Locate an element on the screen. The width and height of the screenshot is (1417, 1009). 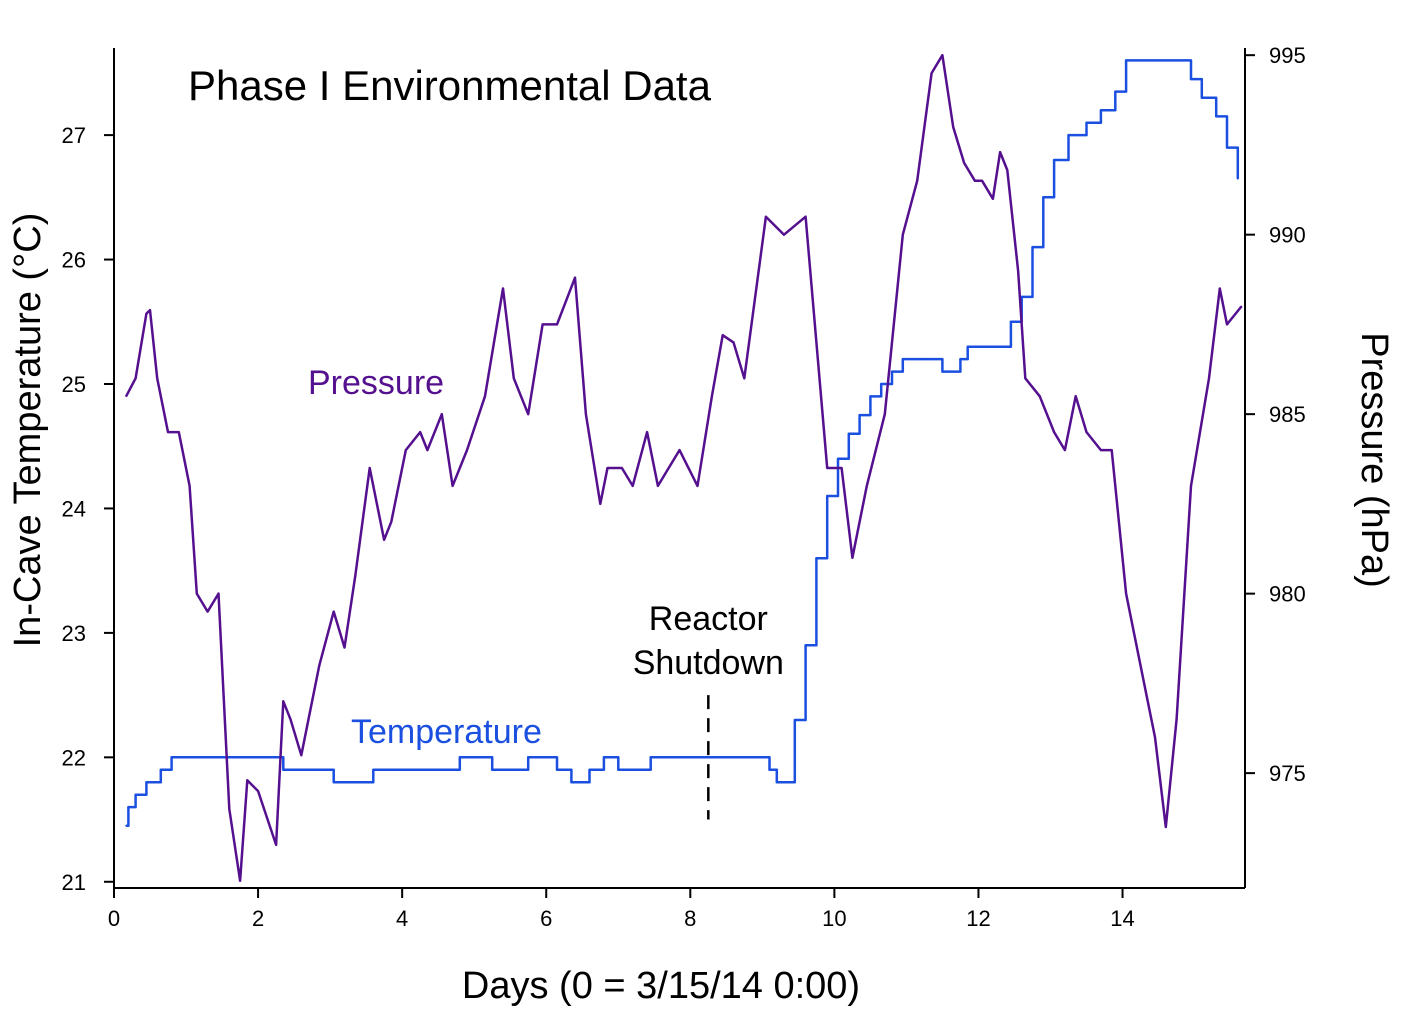
temperature-series-label: Temperature is located at coordinates (446, 732).